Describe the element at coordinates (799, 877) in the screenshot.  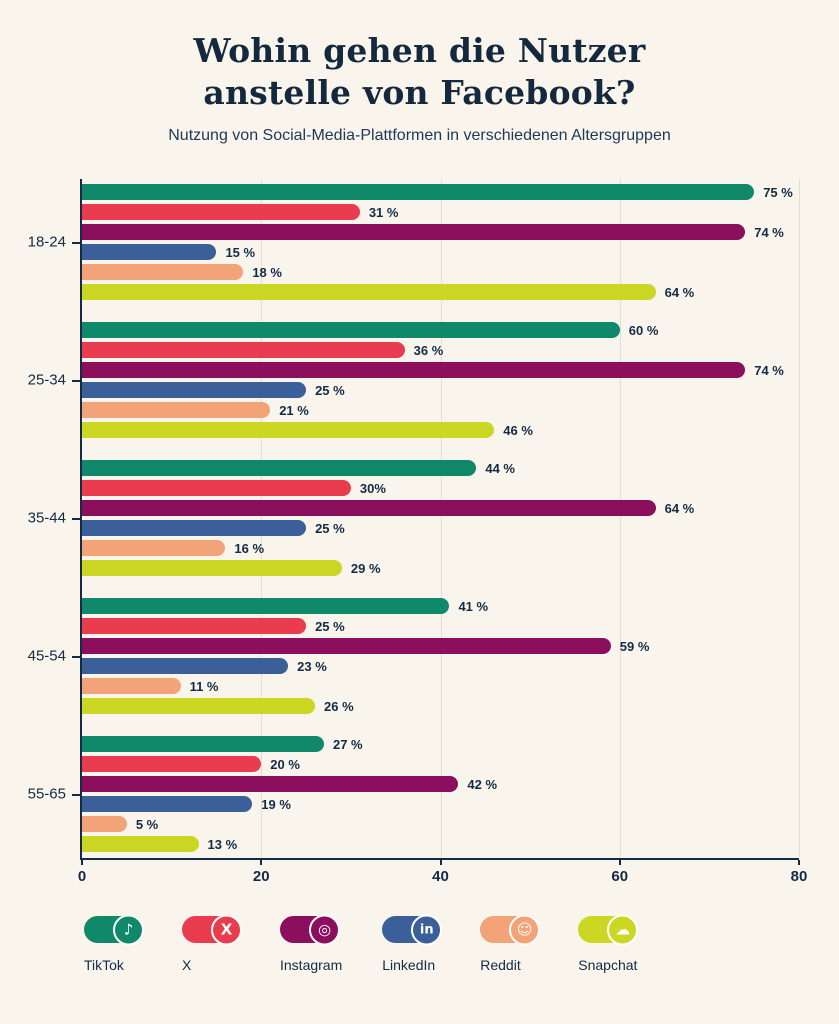
I see `x-axis-tick-label: 80` at that location.